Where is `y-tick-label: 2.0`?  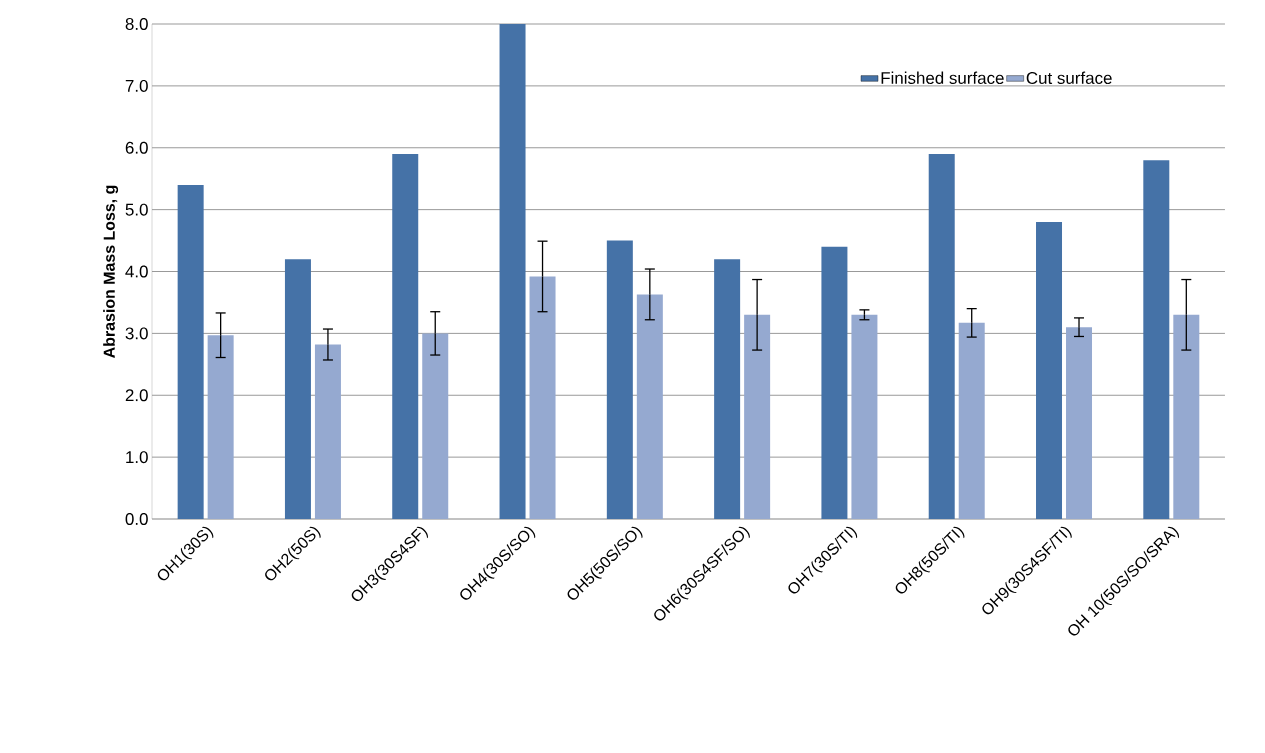 y-tick-label: 2.0 is located at coordinates (136, 395).